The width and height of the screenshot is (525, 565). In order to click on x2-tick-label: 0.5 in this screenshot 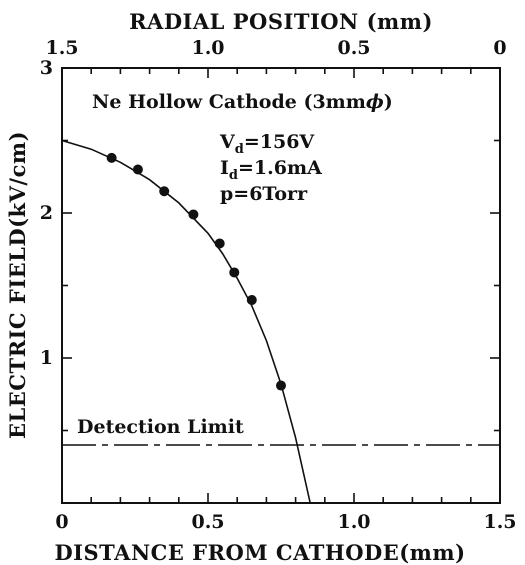, I will do `click(353, 48)`.